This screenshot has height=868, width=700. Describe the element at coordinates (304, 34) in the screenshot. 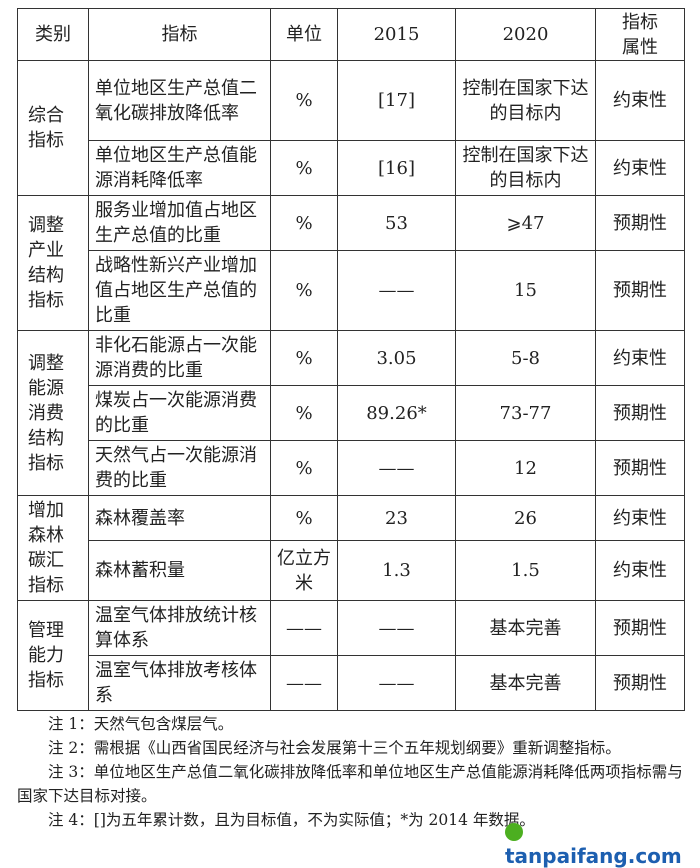

I see `header-cell: 单位` at that location.